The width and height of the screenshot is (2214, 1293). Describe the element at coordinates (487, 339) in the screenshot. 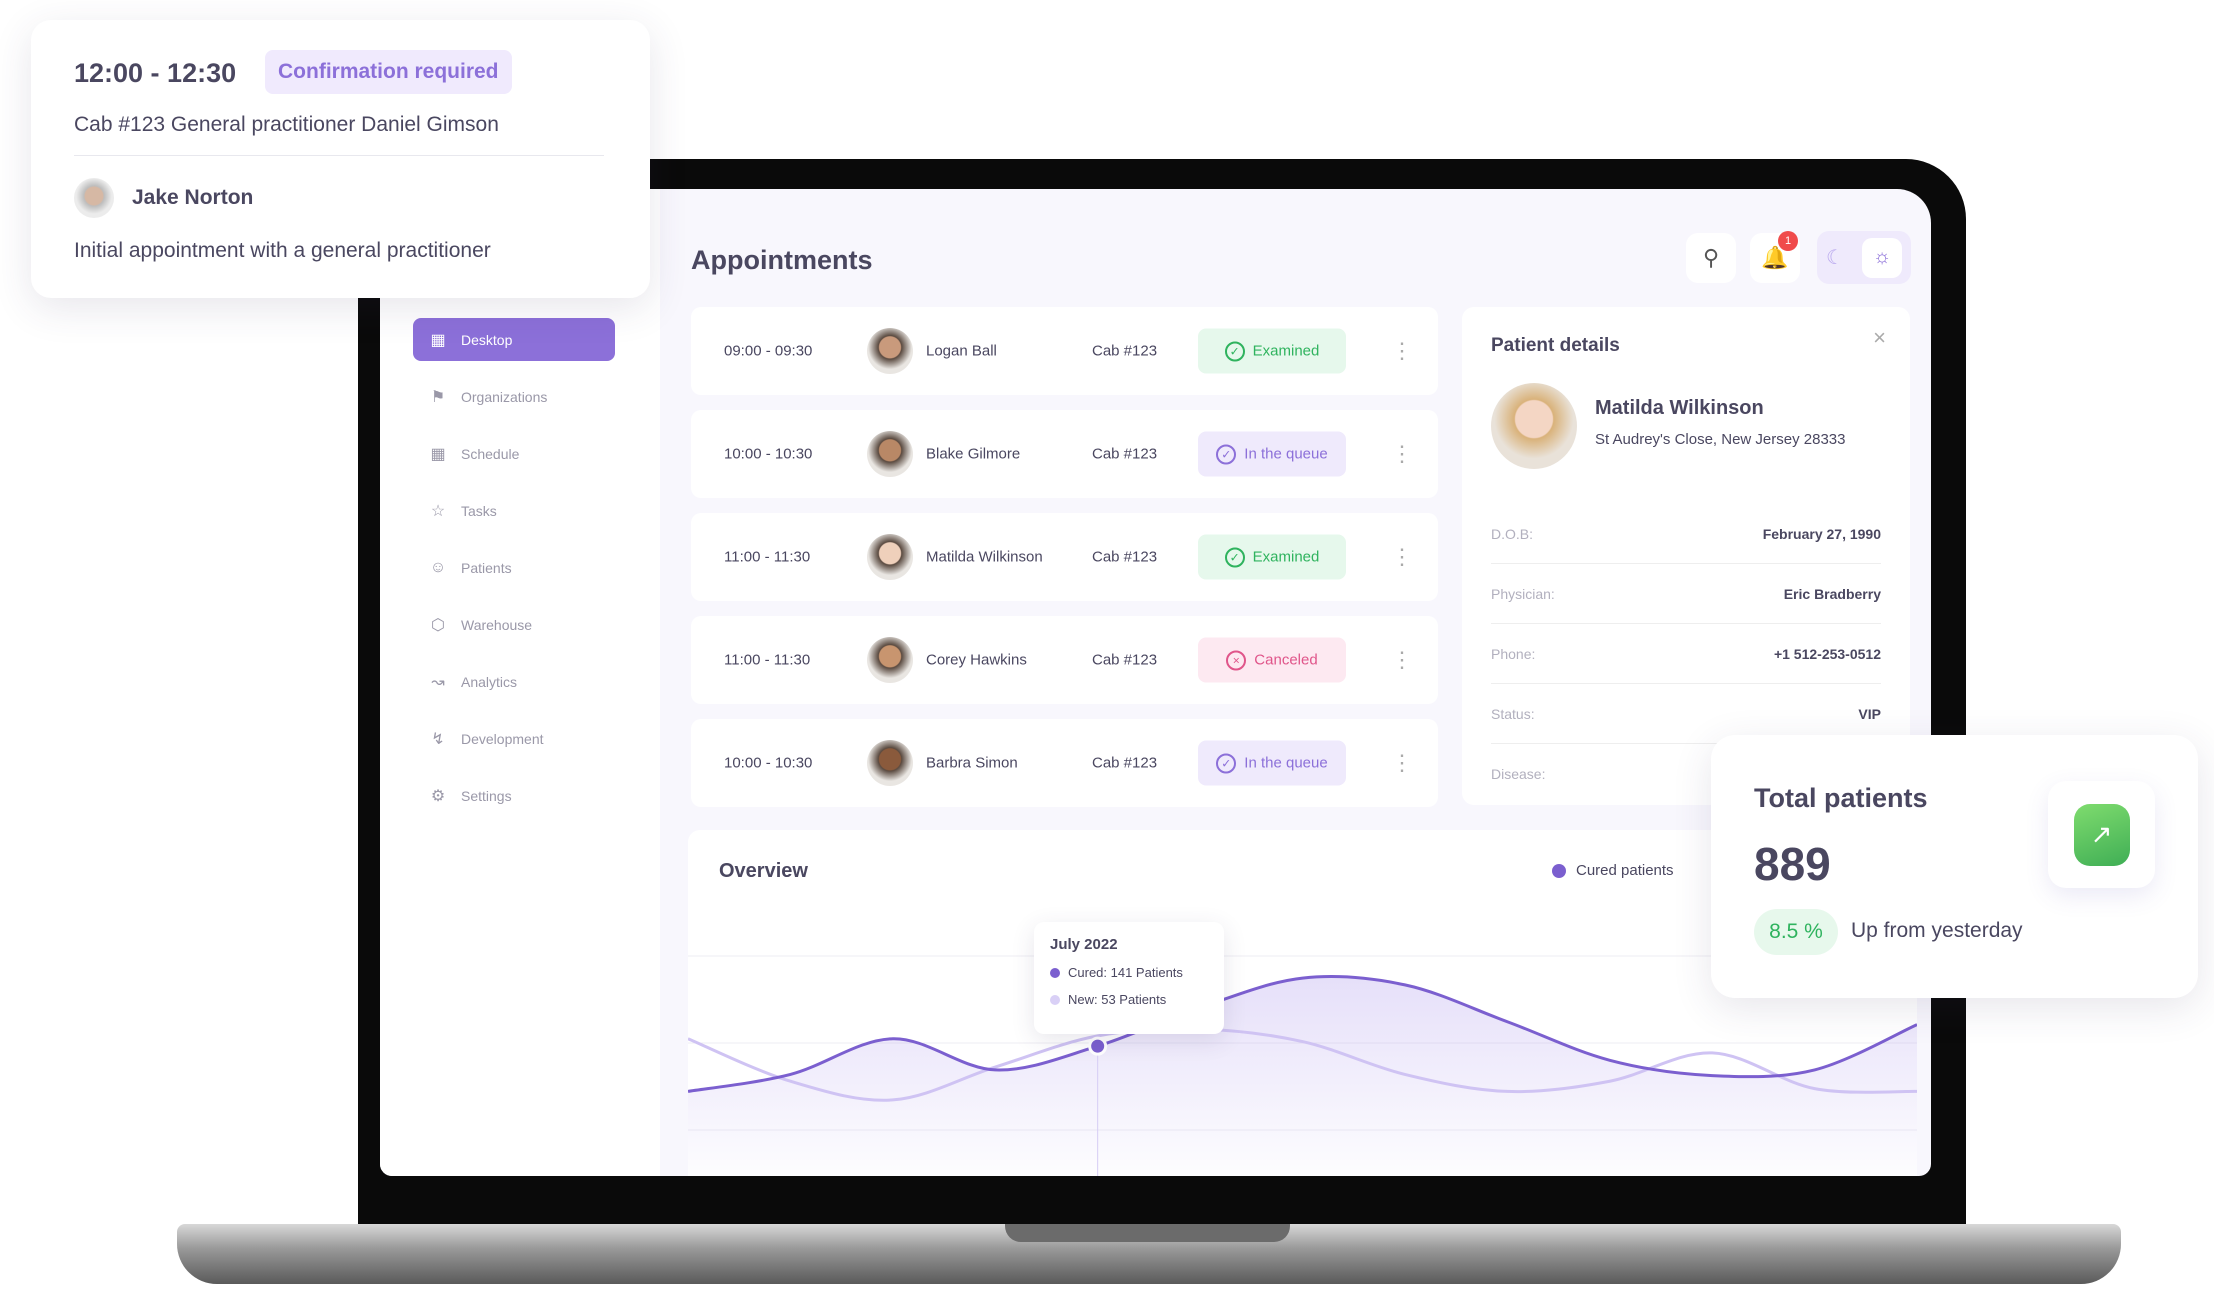

I see `sidebar-item-label: Desktop` at that location.